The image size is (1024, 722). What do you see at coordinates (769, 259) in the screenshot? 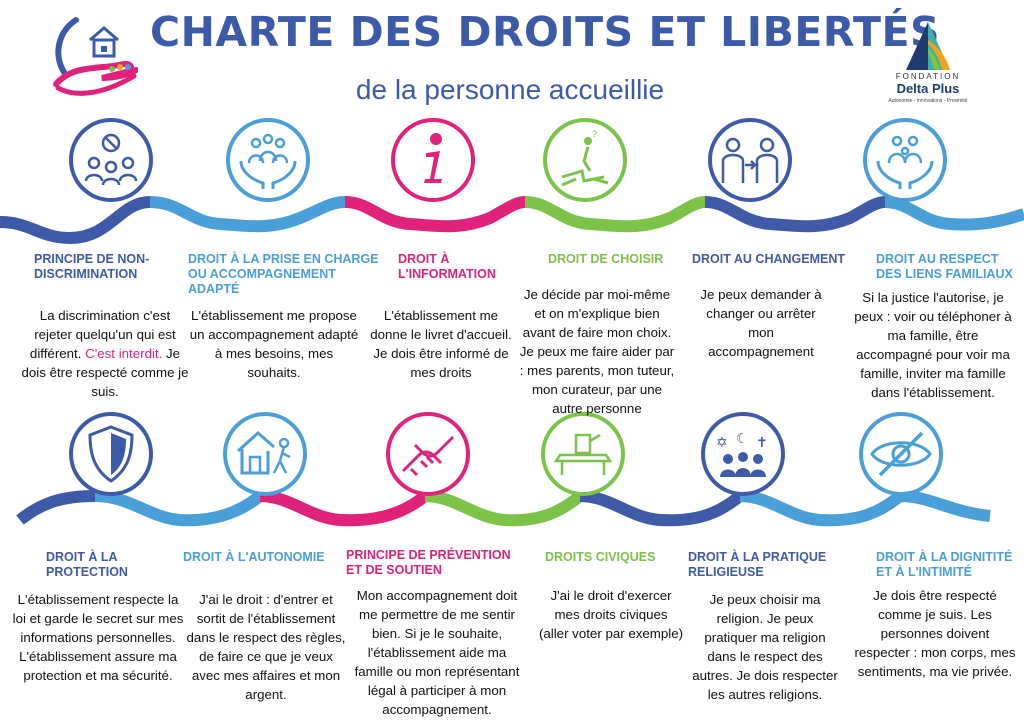
I see `card-heading: DROIT AU CHANGEMENT` at bounding box center [769, 259].